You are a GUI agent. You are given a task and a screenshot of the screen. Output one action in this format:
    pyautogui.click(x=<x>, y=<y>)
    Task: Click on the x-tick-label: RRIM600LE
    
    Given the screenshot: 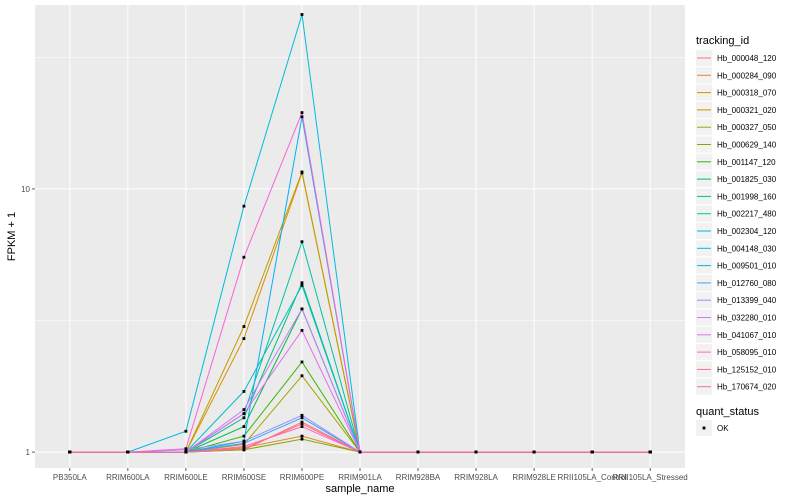 What is the action you would take?
    pyautogui.click(x=186, y=477)
    